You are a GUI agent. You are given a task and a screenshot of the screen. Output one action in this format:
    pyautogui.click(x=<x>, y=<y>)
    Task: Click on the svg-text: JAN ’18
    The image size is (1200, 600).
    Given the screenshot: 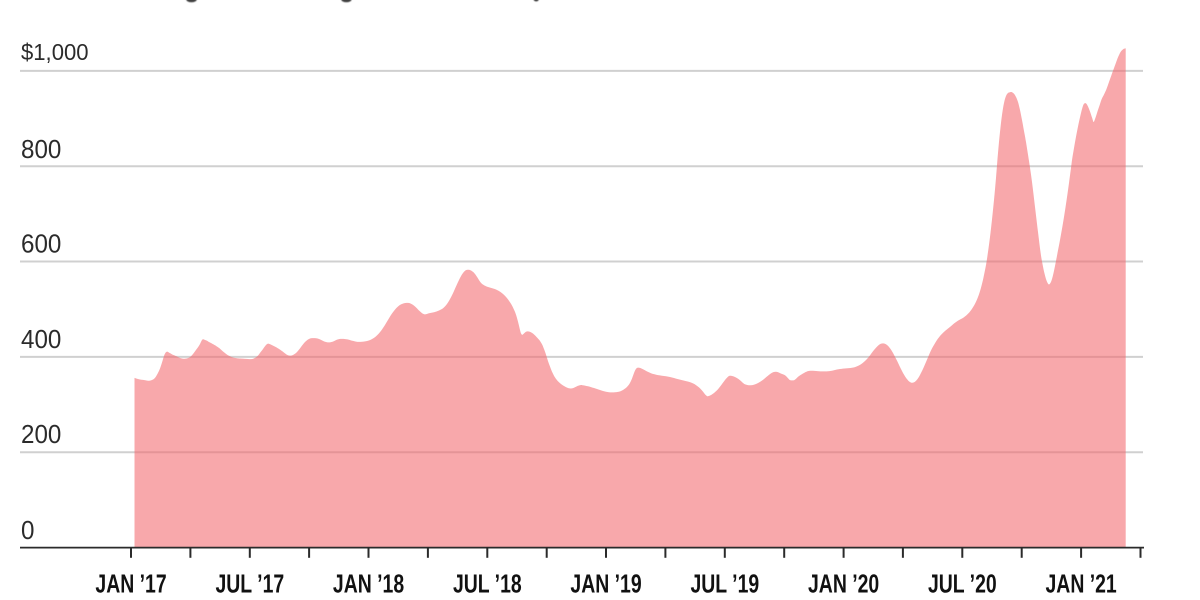 What is the action you would take?
    pyautogui.click(x=368, y=583)
    